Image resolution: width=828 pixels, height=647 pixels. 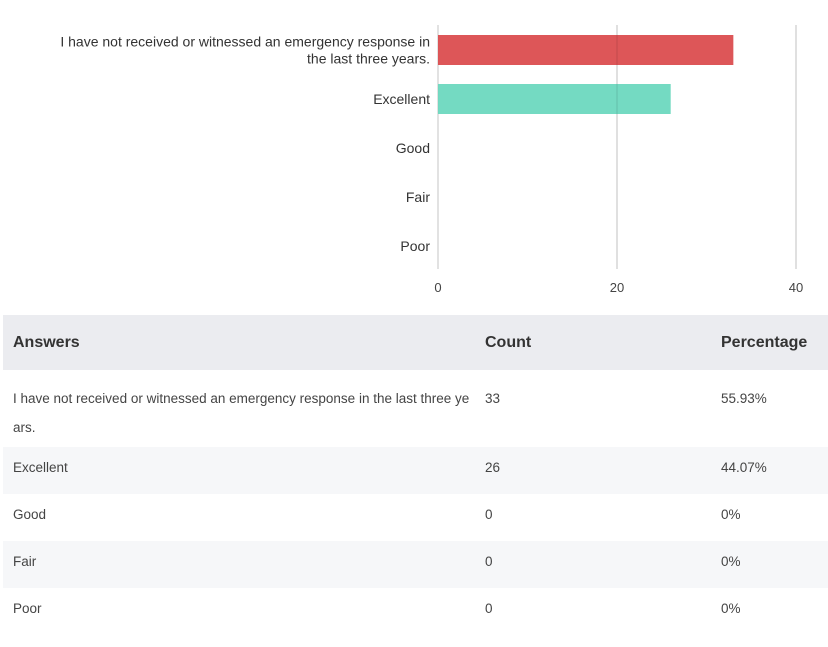 I want to click on table-row: Fair 0 0%, so click(x=415, y=564).